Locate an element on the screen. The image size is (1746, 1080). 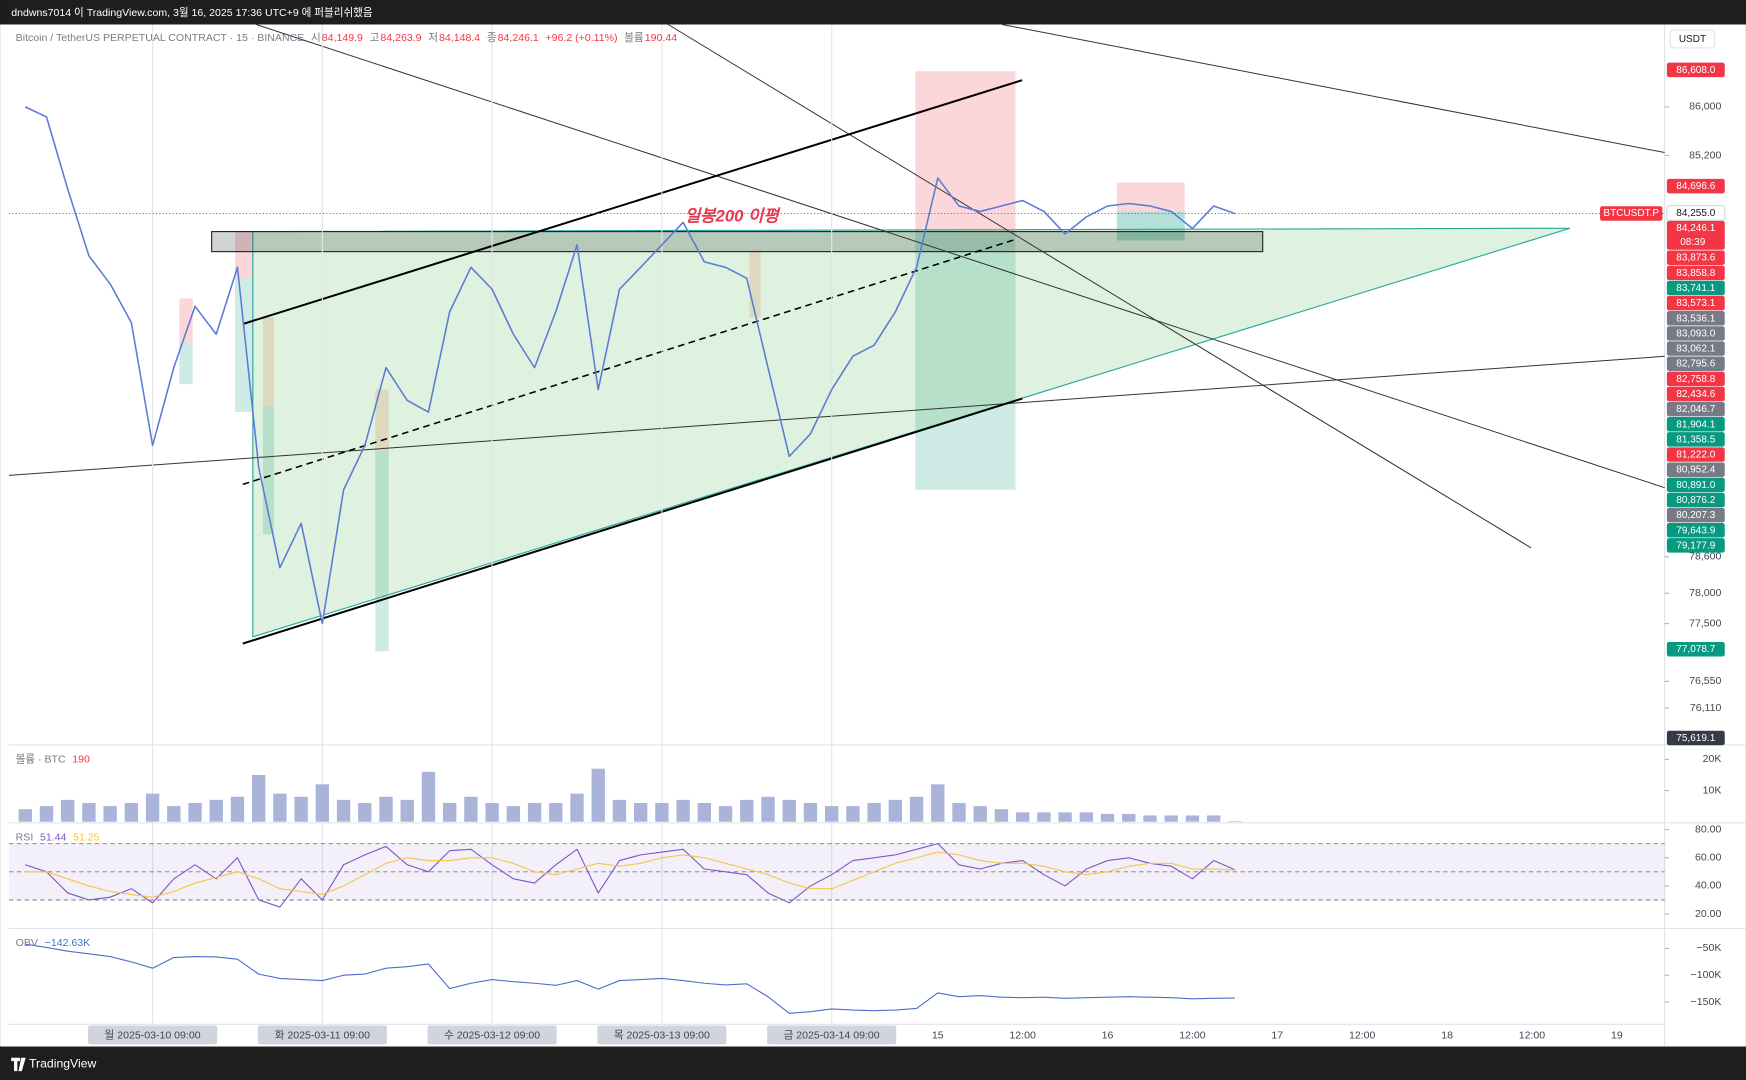
price-badge-label: 77,078.7 is located at coordinates (1695, 649).